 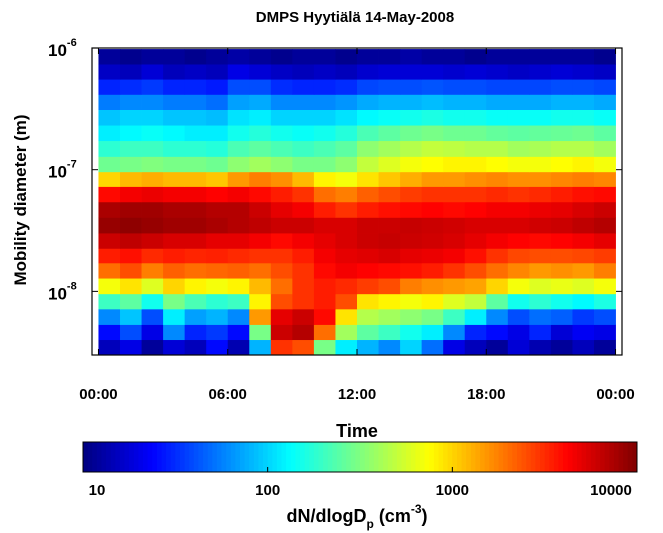 I want to click on colorbar-tick-label: 1000, so click(x=452, y=490).